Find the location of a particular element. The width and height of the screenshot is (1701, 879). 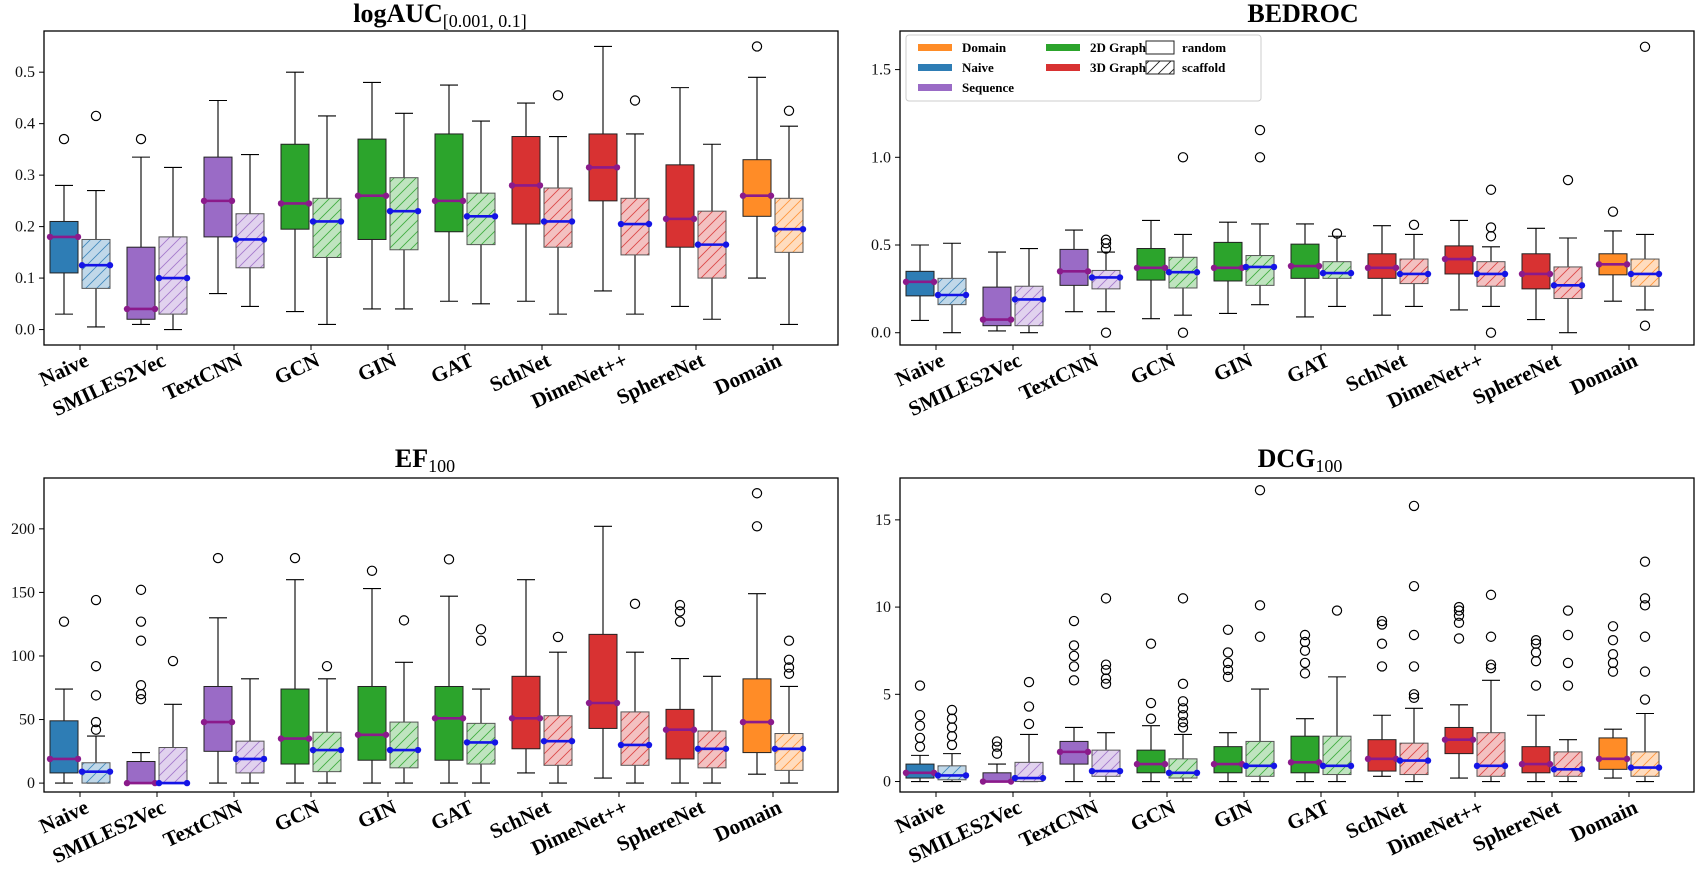

box-scaffold-schnet is located at coordinates (558, 707).